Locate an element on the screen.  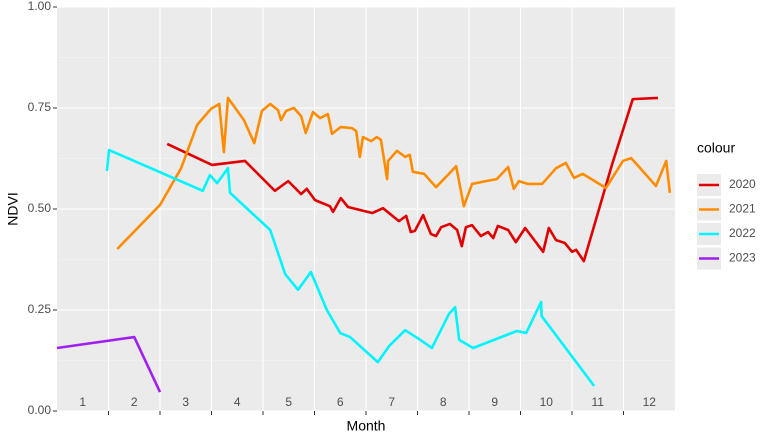
y-tick-label: 0.75 is located at coordinates (40, 107).